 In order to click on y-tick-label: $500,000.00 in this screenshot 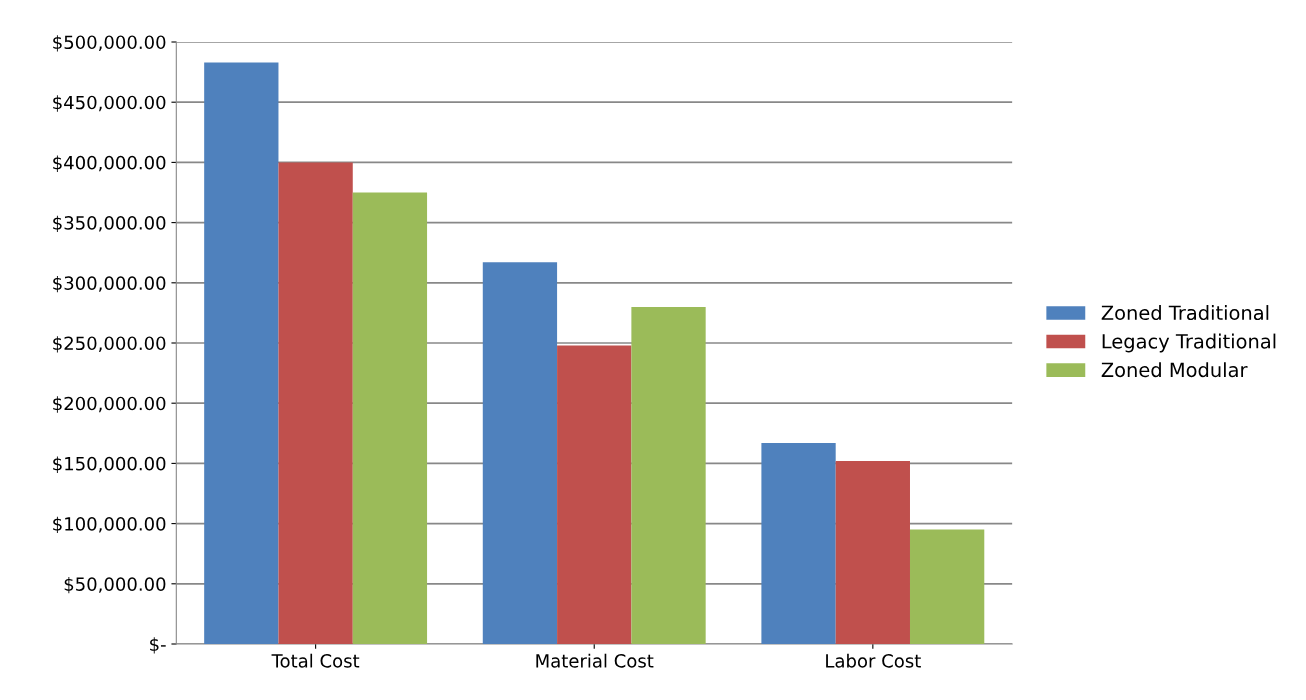, I will do `click(109, 43)`.